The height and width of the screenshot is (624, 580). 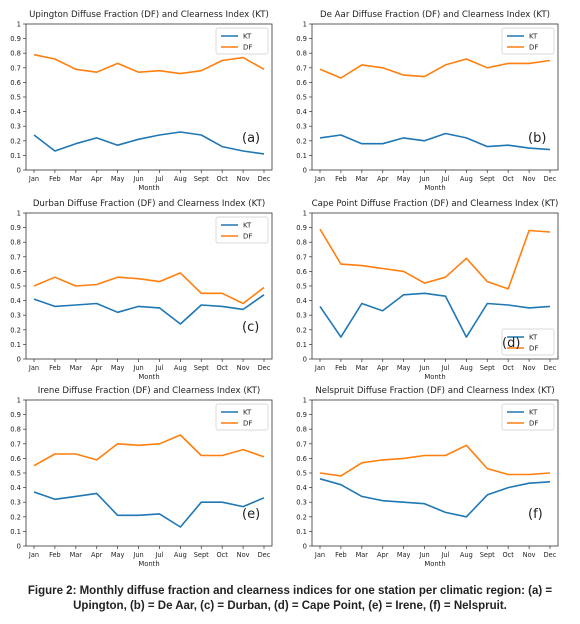 What do you see at coordinates (97, 555) in the screenshot?
I see `x-tick-label: Apr` at bounding box center [97, 555].